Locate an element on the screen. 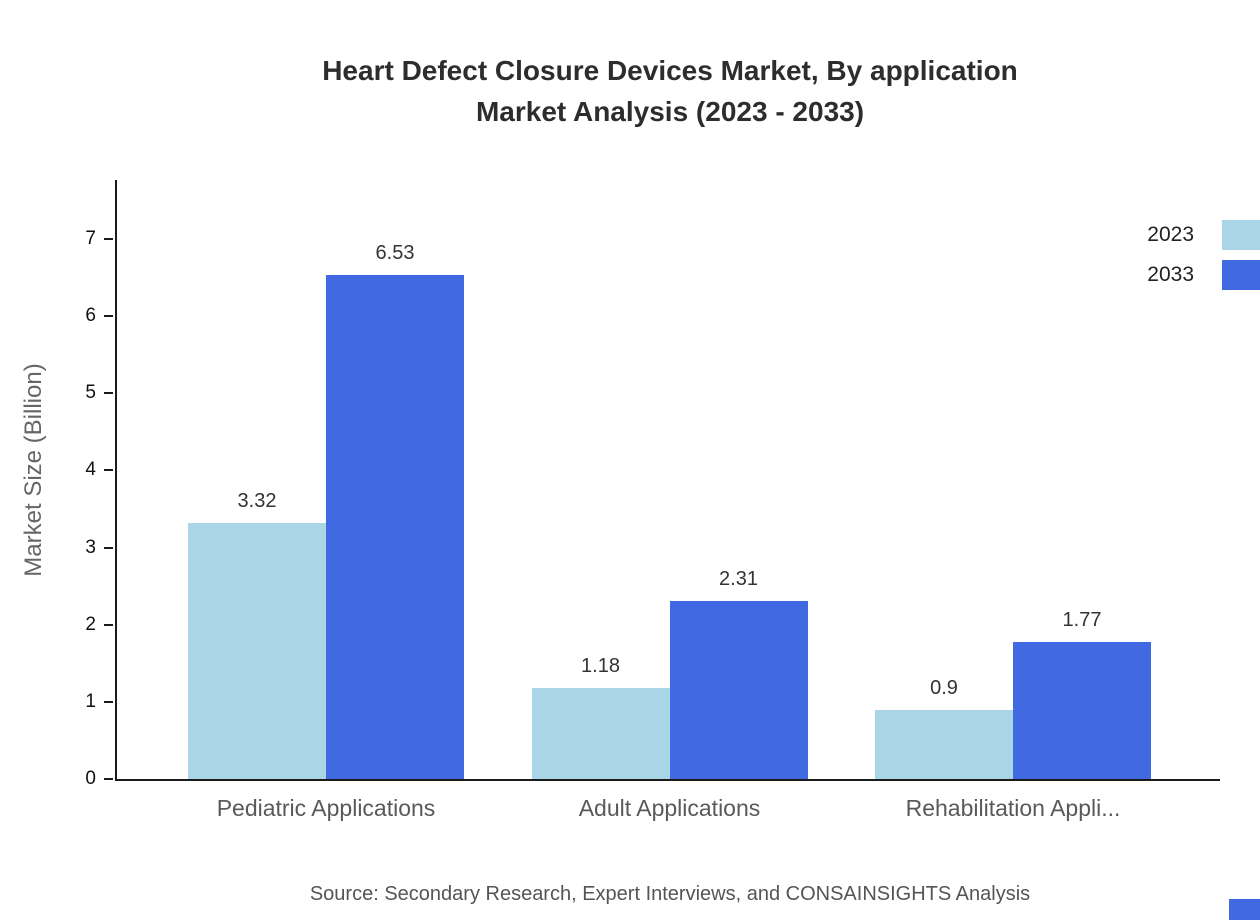 The height and width of the screenshot is (920, 1260). legend-label: 2023 is located at coordinates (1170, 234).